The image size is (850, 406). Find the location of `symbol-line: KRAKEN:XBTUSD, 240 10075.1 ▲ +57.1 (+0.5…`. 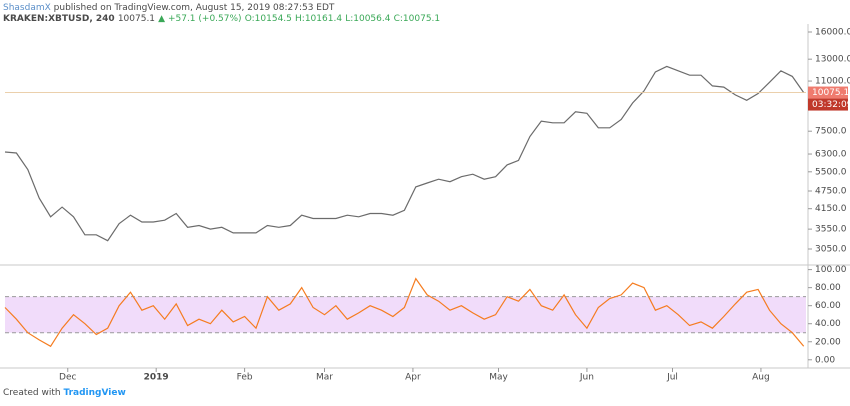

symbol-line: KRAKEN:XBTUSD, 240 10075.1 ▲ +57.1 (+0.5… is located at coordinates (221, 19).